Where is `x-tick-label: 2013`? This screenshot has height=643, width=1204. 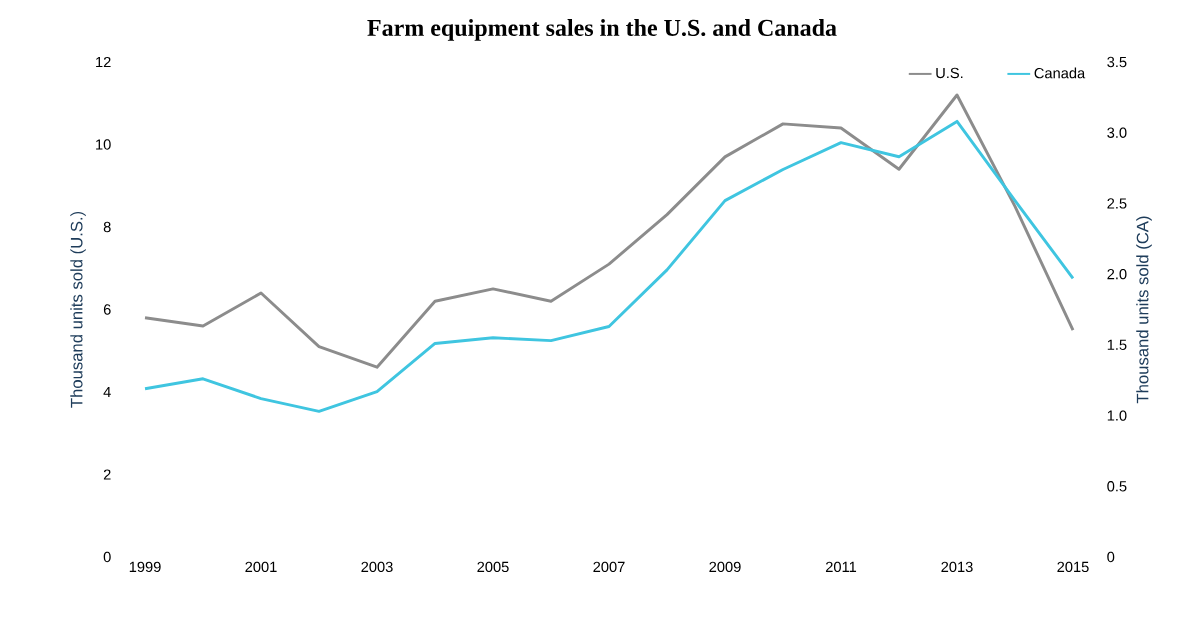
x-tick-label: 2013 is located at coordinates (957, 567).